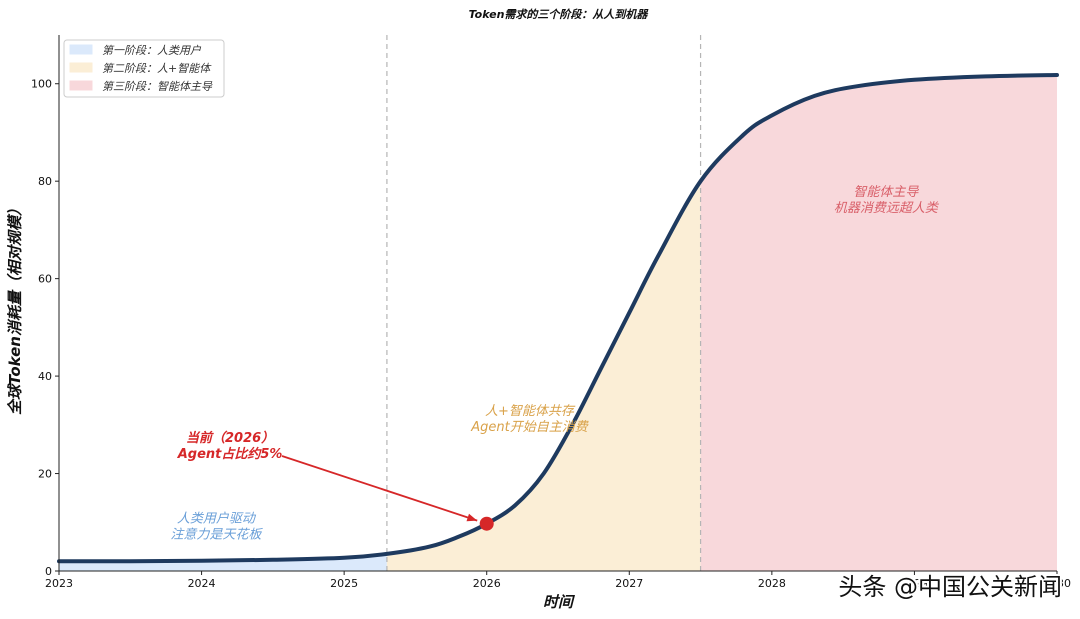 The width and height of the screenshot is (1080, 619). I want to click on y-tick-label: 60, so click(45, 279).